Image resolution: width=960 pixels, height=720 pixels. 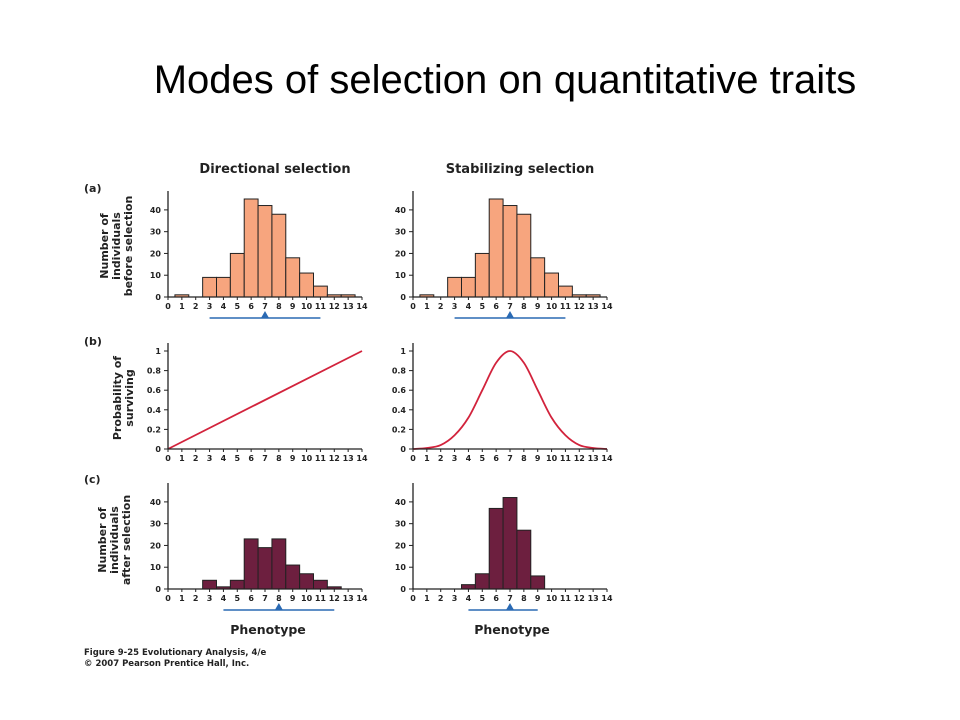 What do you see at coordinates (92, 188) in the screenshot?
I see `row-label-a: (a)` at bounding box center [92, 188].